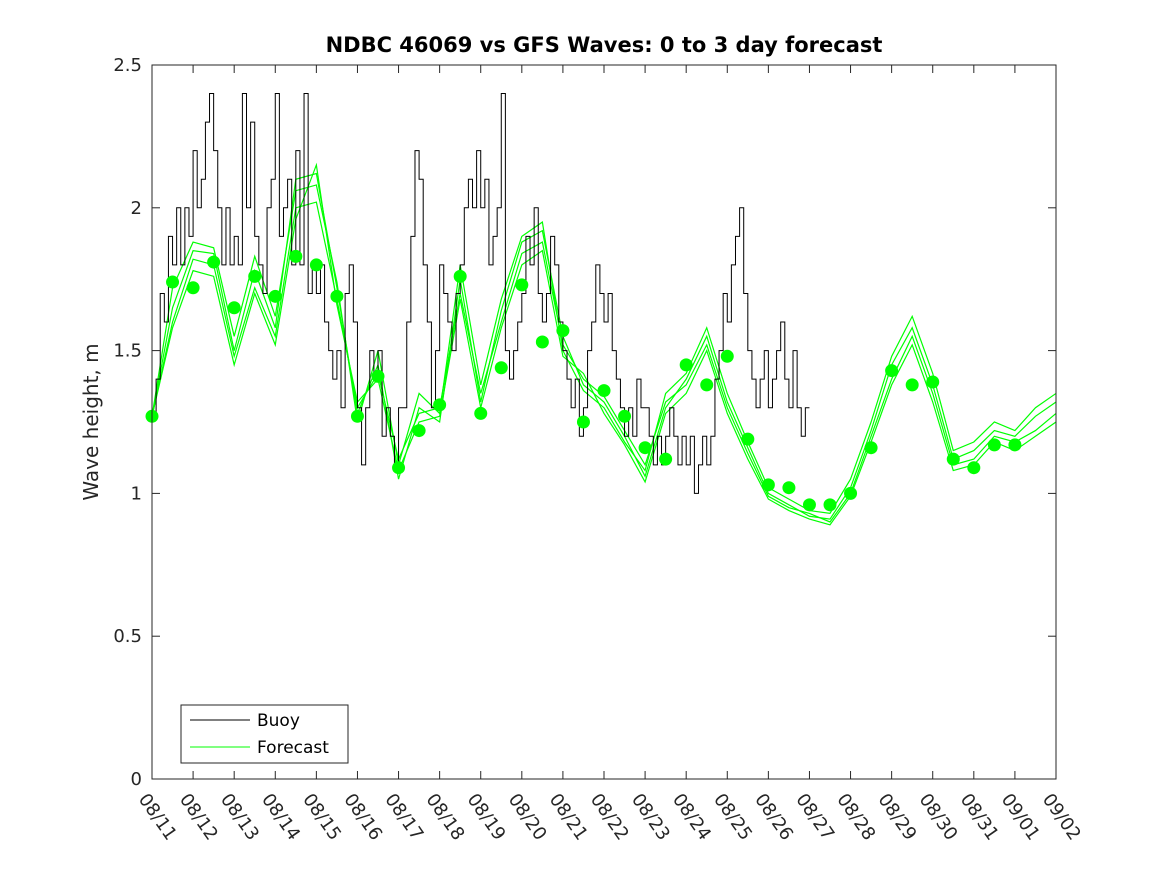 The image size is (1167, 875). Describe the element at coordinates (278, 721) in the screenshot. I see `legend-buoy-label: Buoy` at that location.